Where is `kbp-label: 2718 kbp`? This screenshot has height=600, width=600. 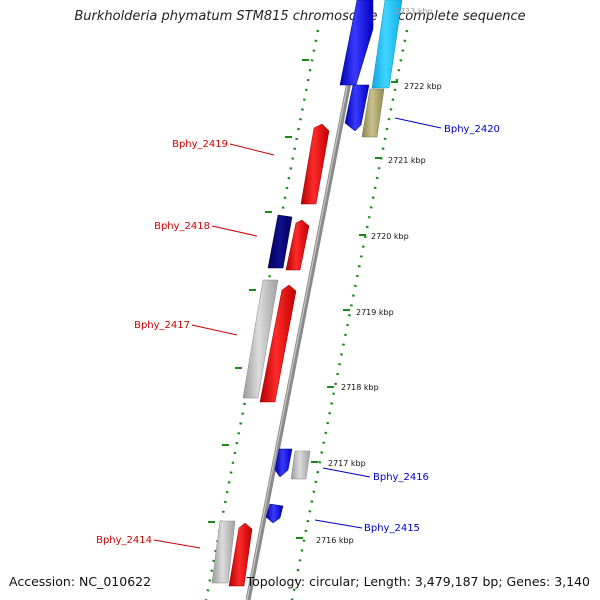
kbp-label: 2718 kbp is located at coordinates (360, 387).